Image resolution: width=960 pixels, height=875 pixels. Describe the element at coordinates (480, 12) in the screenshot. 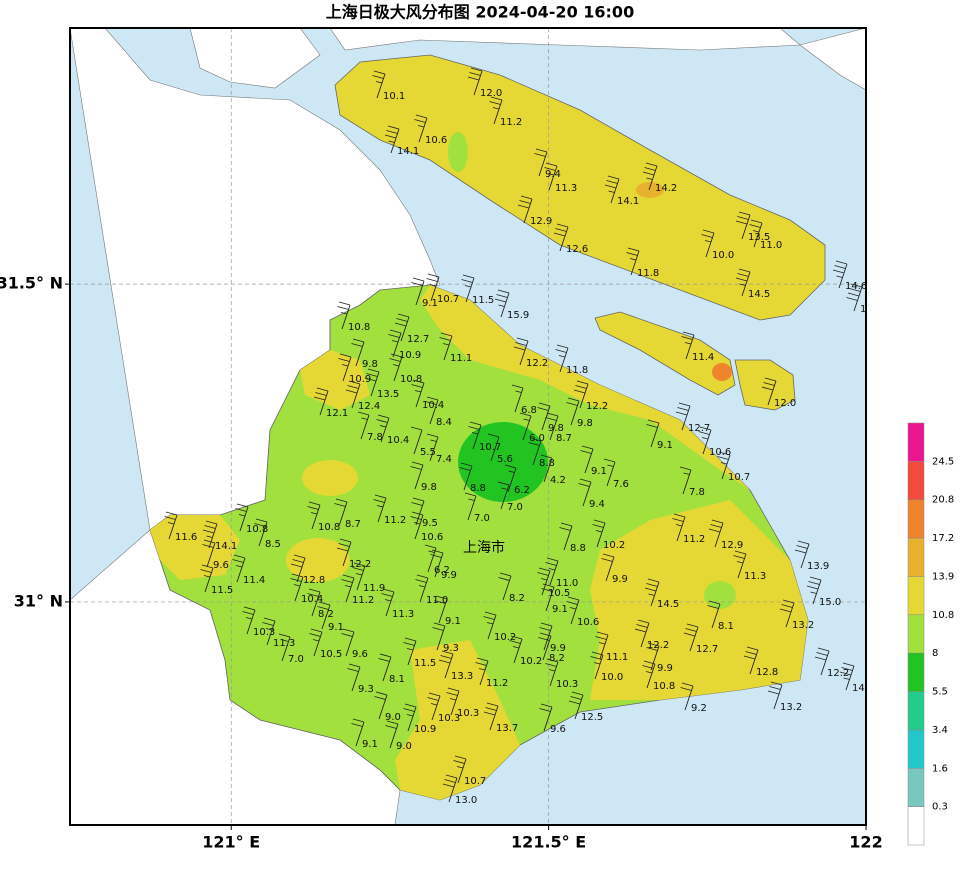

I see `map-title: 上海日极大风分布图 2024-04-20 16:00` at that location.